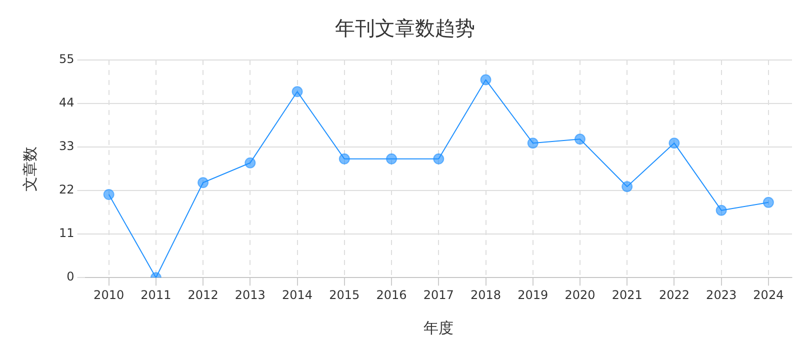 Image resolution: width=810 pixels, height=360 pixels. What do you see at coordinates (297, 295) in the screenshot?
I see `x-tick-label: 2014` at bounding box center [297, 295].